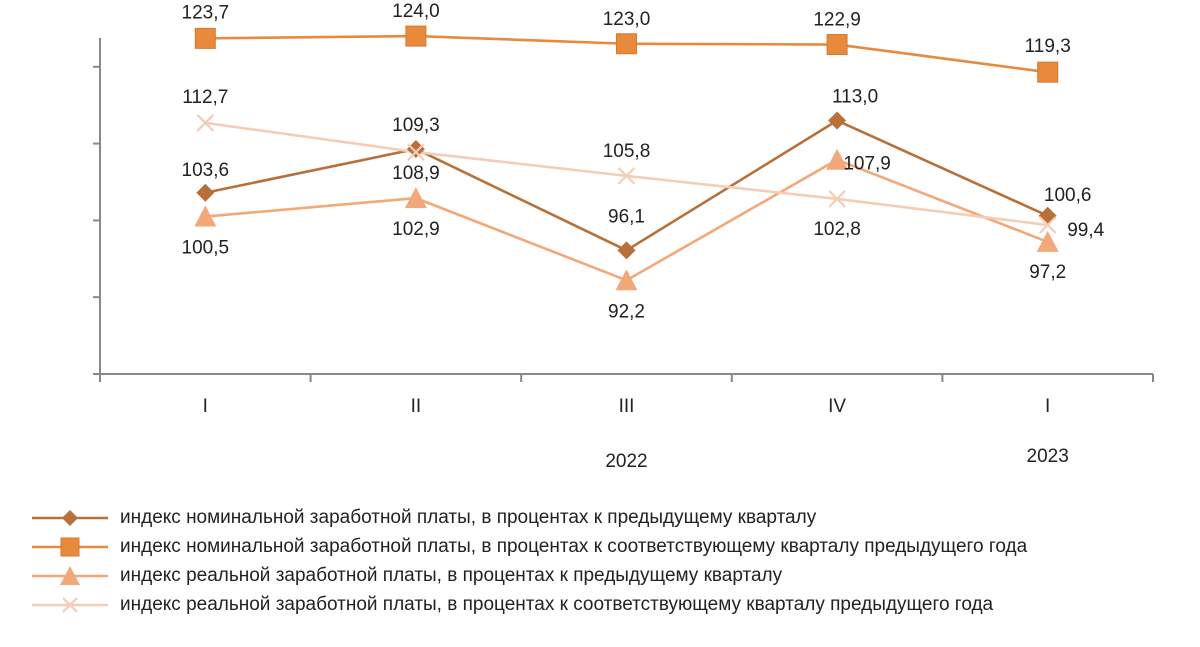  Describe the element at coordinates (1048, 46) in the screenshot. I see `data-label: 119,3` at that location.